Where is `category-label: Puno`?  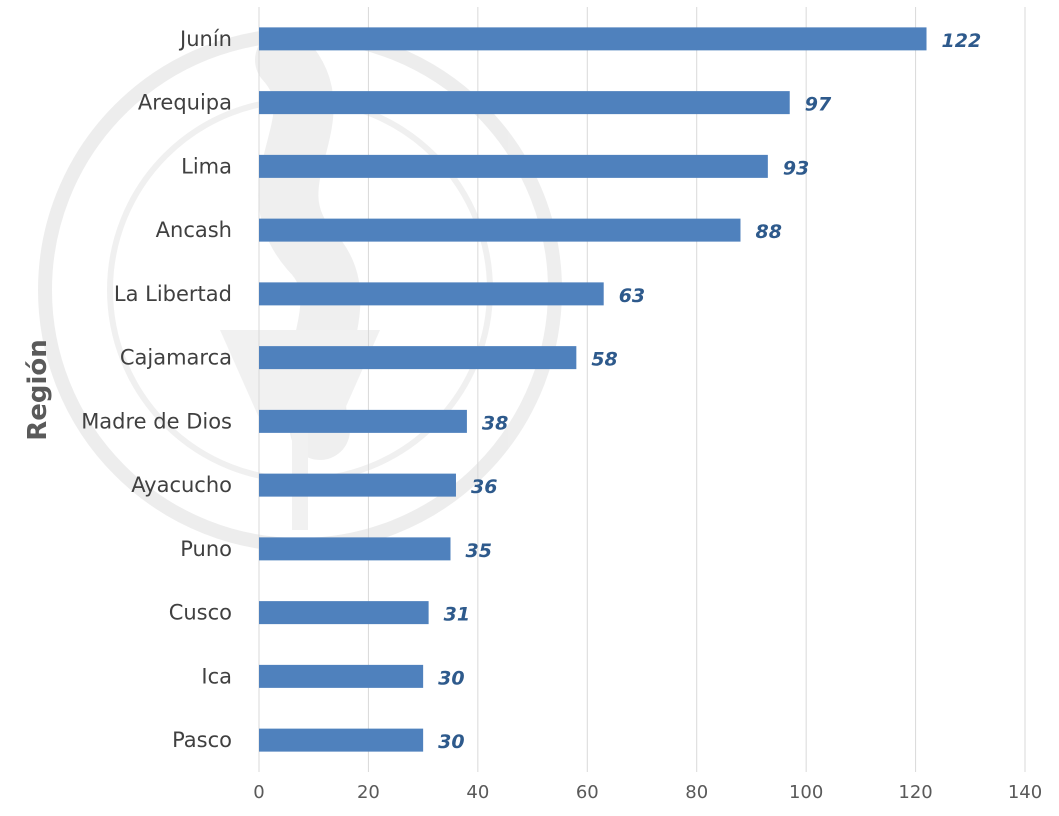 category-label: Puno is located at coordinates (206, 549).